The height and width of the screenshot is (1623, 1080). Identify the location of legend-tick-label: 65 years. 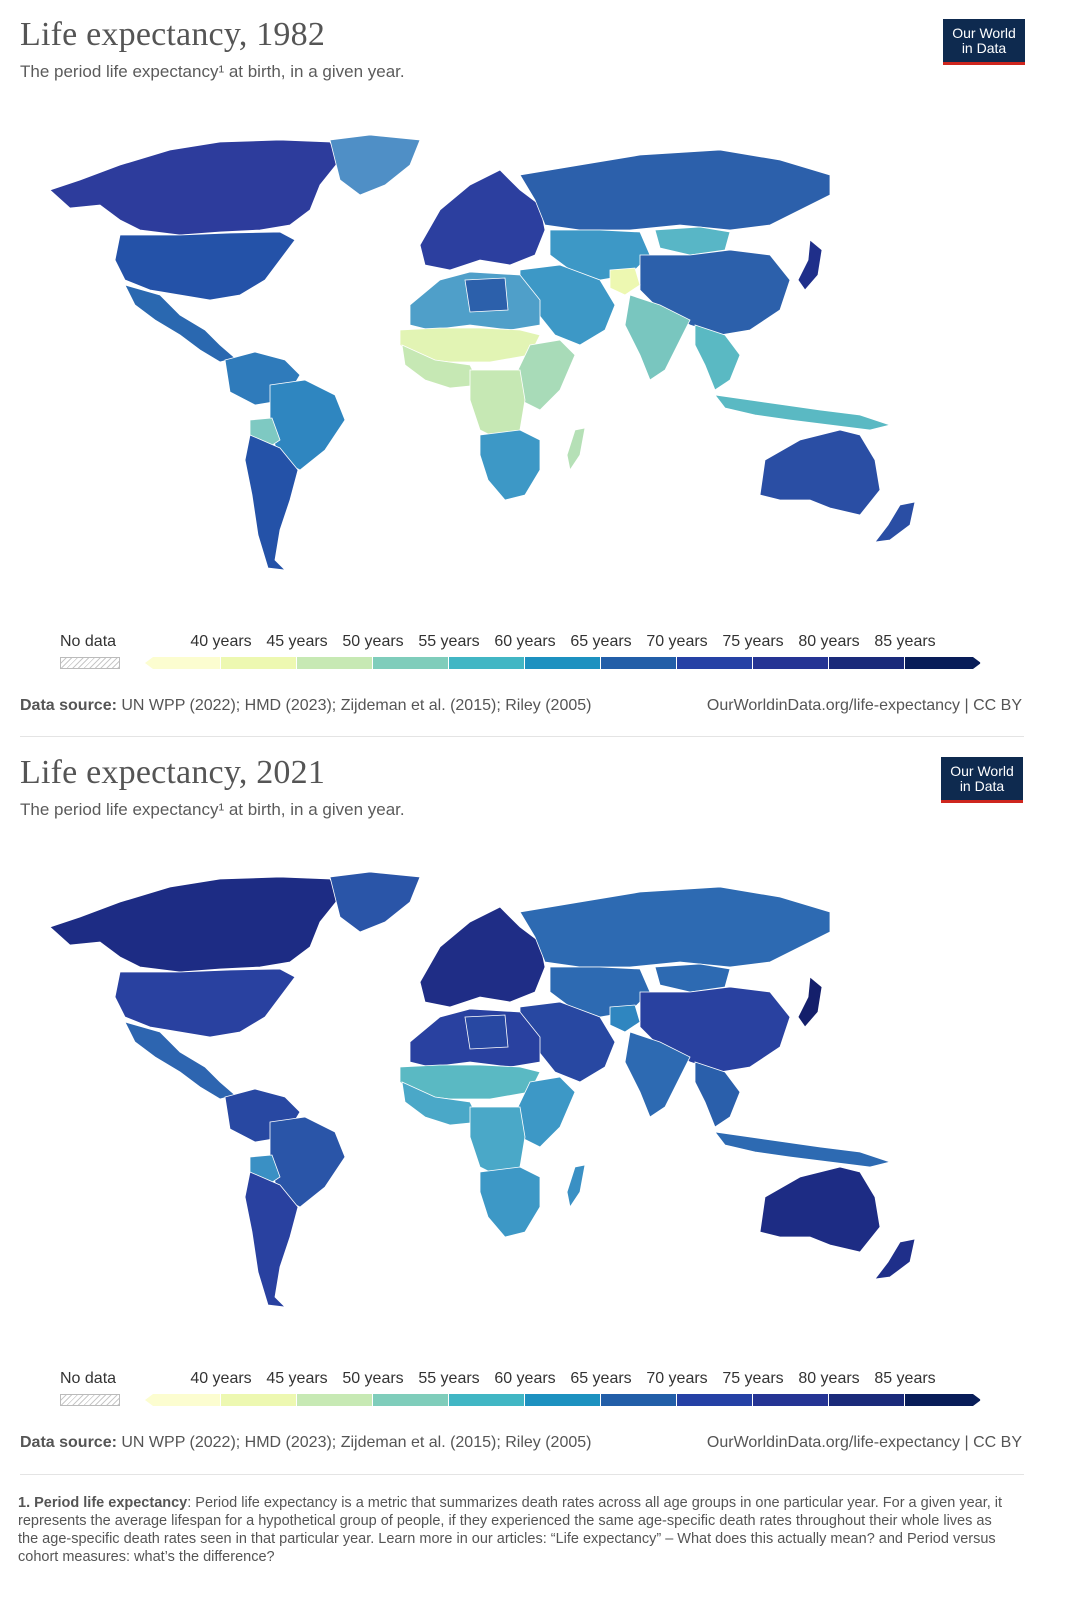
(601, 1378).